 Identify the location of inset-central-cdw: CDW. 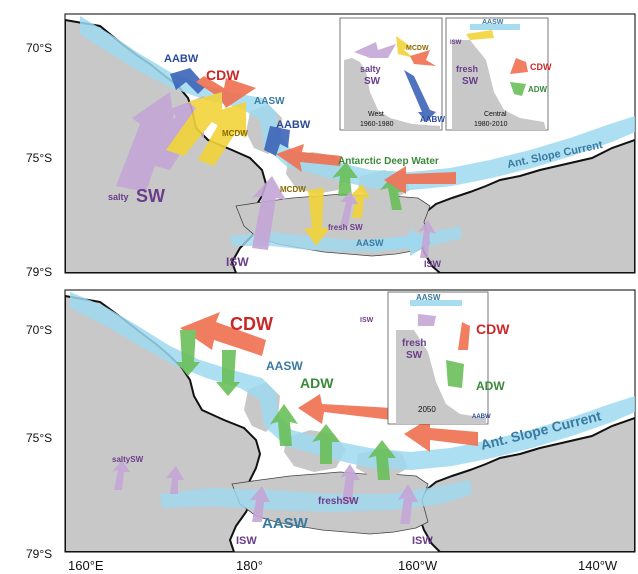
(541, 67).